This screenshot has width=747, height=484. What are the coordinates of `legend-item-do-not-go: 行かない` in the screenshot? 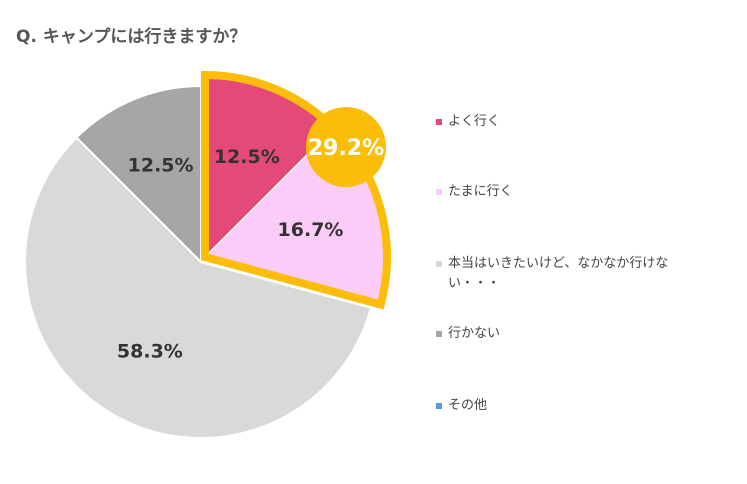 It's located at (468, 334).